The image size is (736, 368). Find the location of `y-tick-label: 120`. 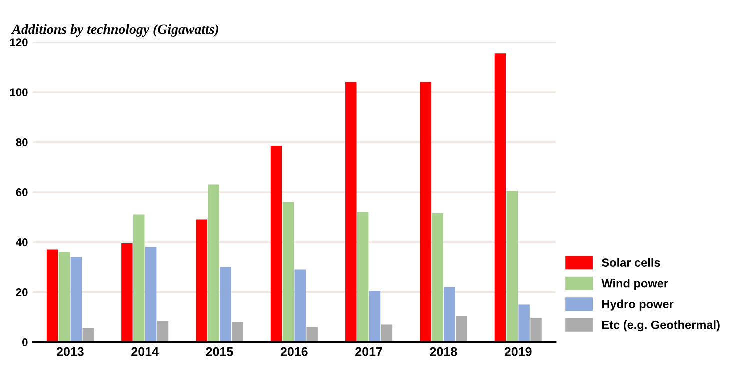

y-tick-label: 120 is located at coordinates (19, 42).